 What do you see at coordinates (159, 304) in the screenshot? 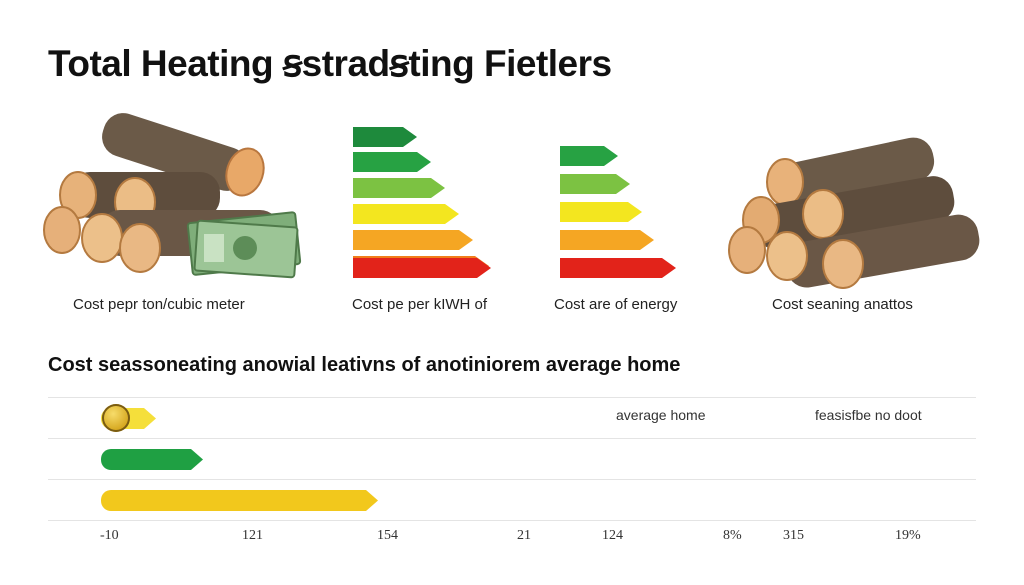
I see `panel-label-1: Cost pepr ton/cubic meter` at bounding box center [159, 304].